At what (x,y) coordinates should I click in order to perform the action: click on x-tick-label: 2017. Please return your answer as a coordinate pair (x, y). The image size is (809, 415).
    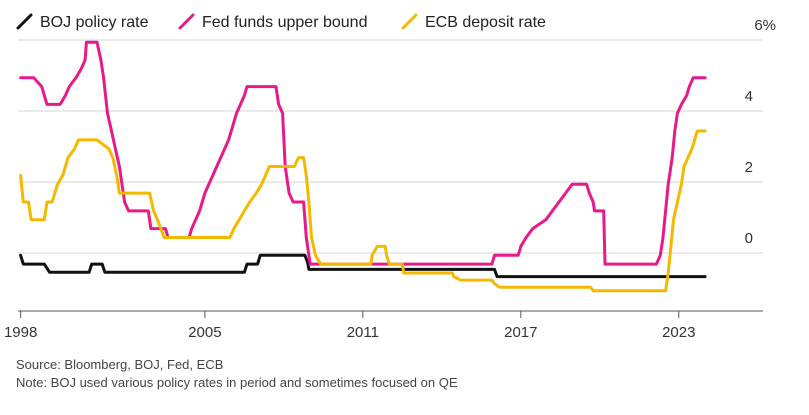
    Looking at the image, I should click on (520, 332).